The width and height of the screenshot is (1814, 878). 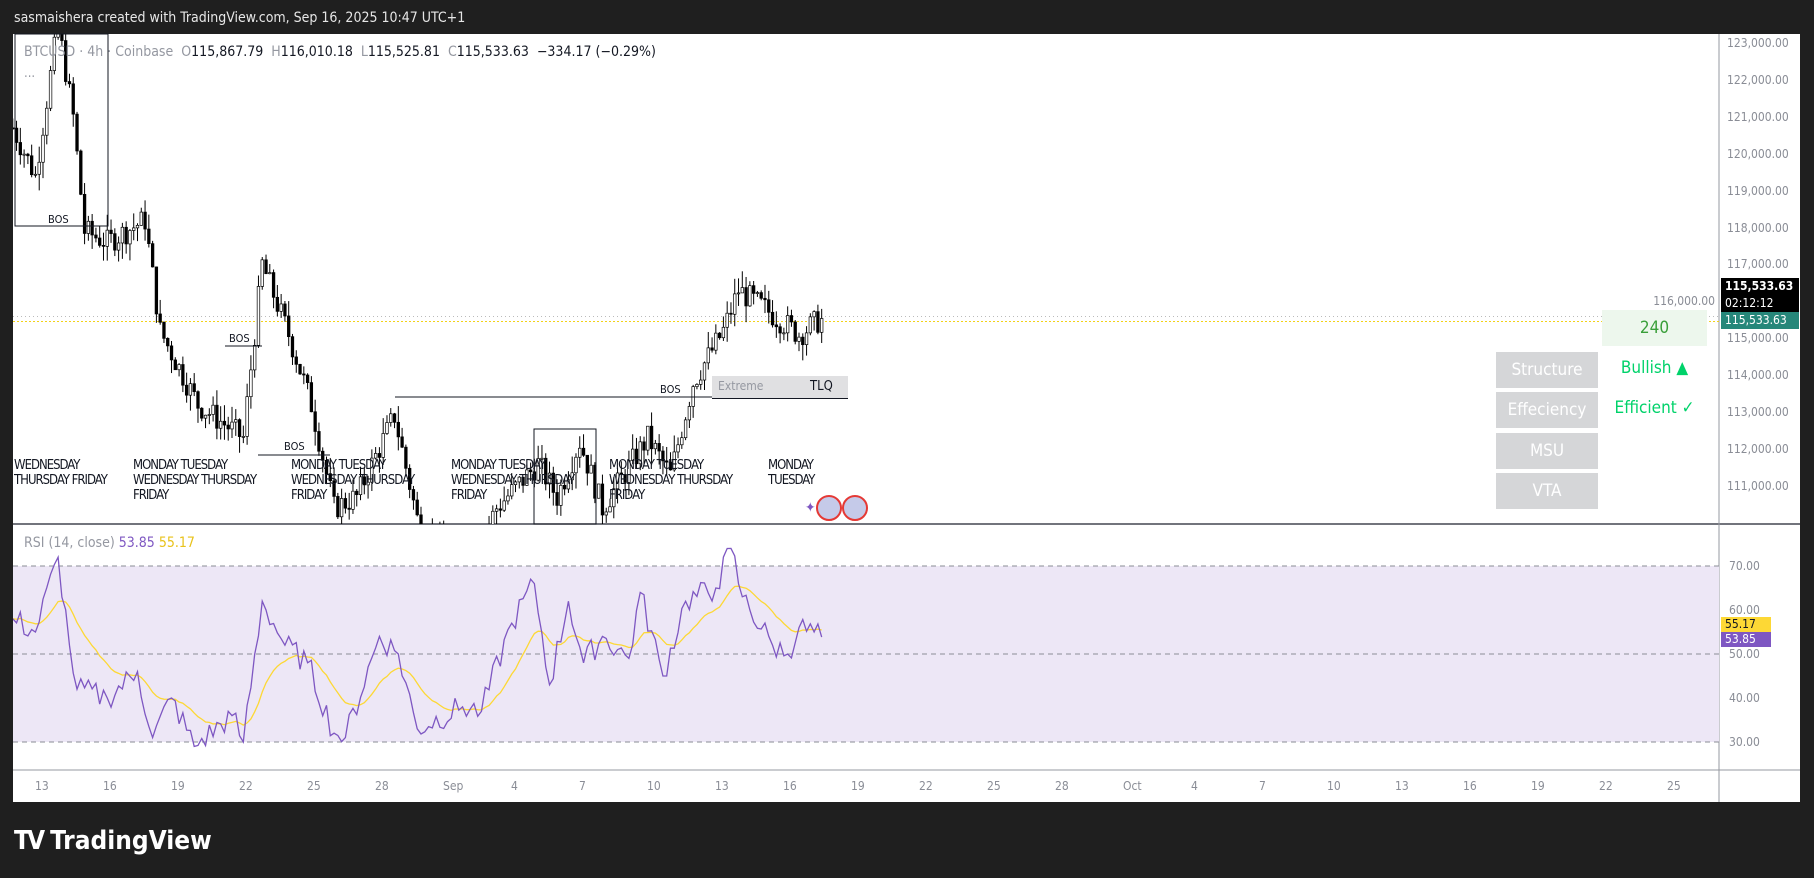 What do you see at coordinates (1538, 786) in the screenshot?
I see `time-tick: 19` at bounding box center [1538, 786].